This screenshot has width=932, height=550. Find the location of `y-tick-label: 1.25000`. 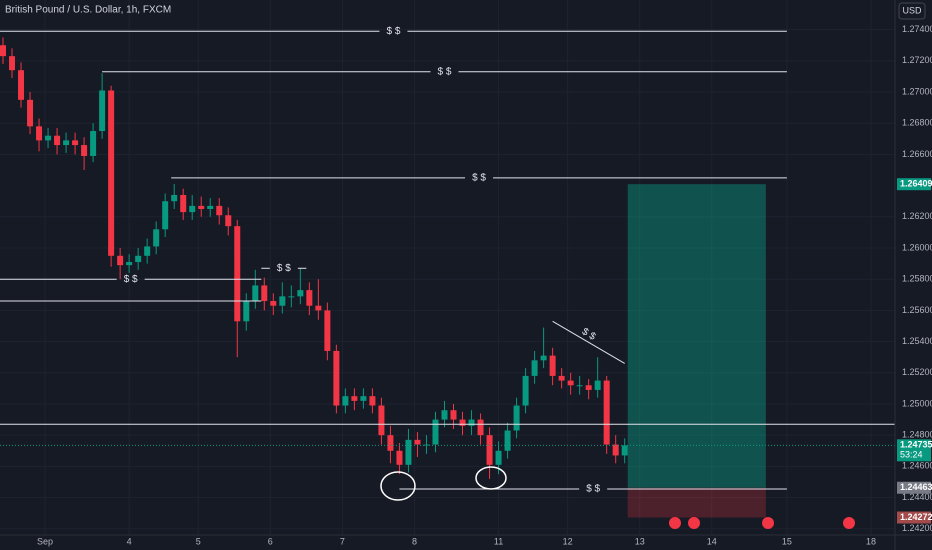

y-tick-label: 1.25000 is located at coordinates (917, 403).